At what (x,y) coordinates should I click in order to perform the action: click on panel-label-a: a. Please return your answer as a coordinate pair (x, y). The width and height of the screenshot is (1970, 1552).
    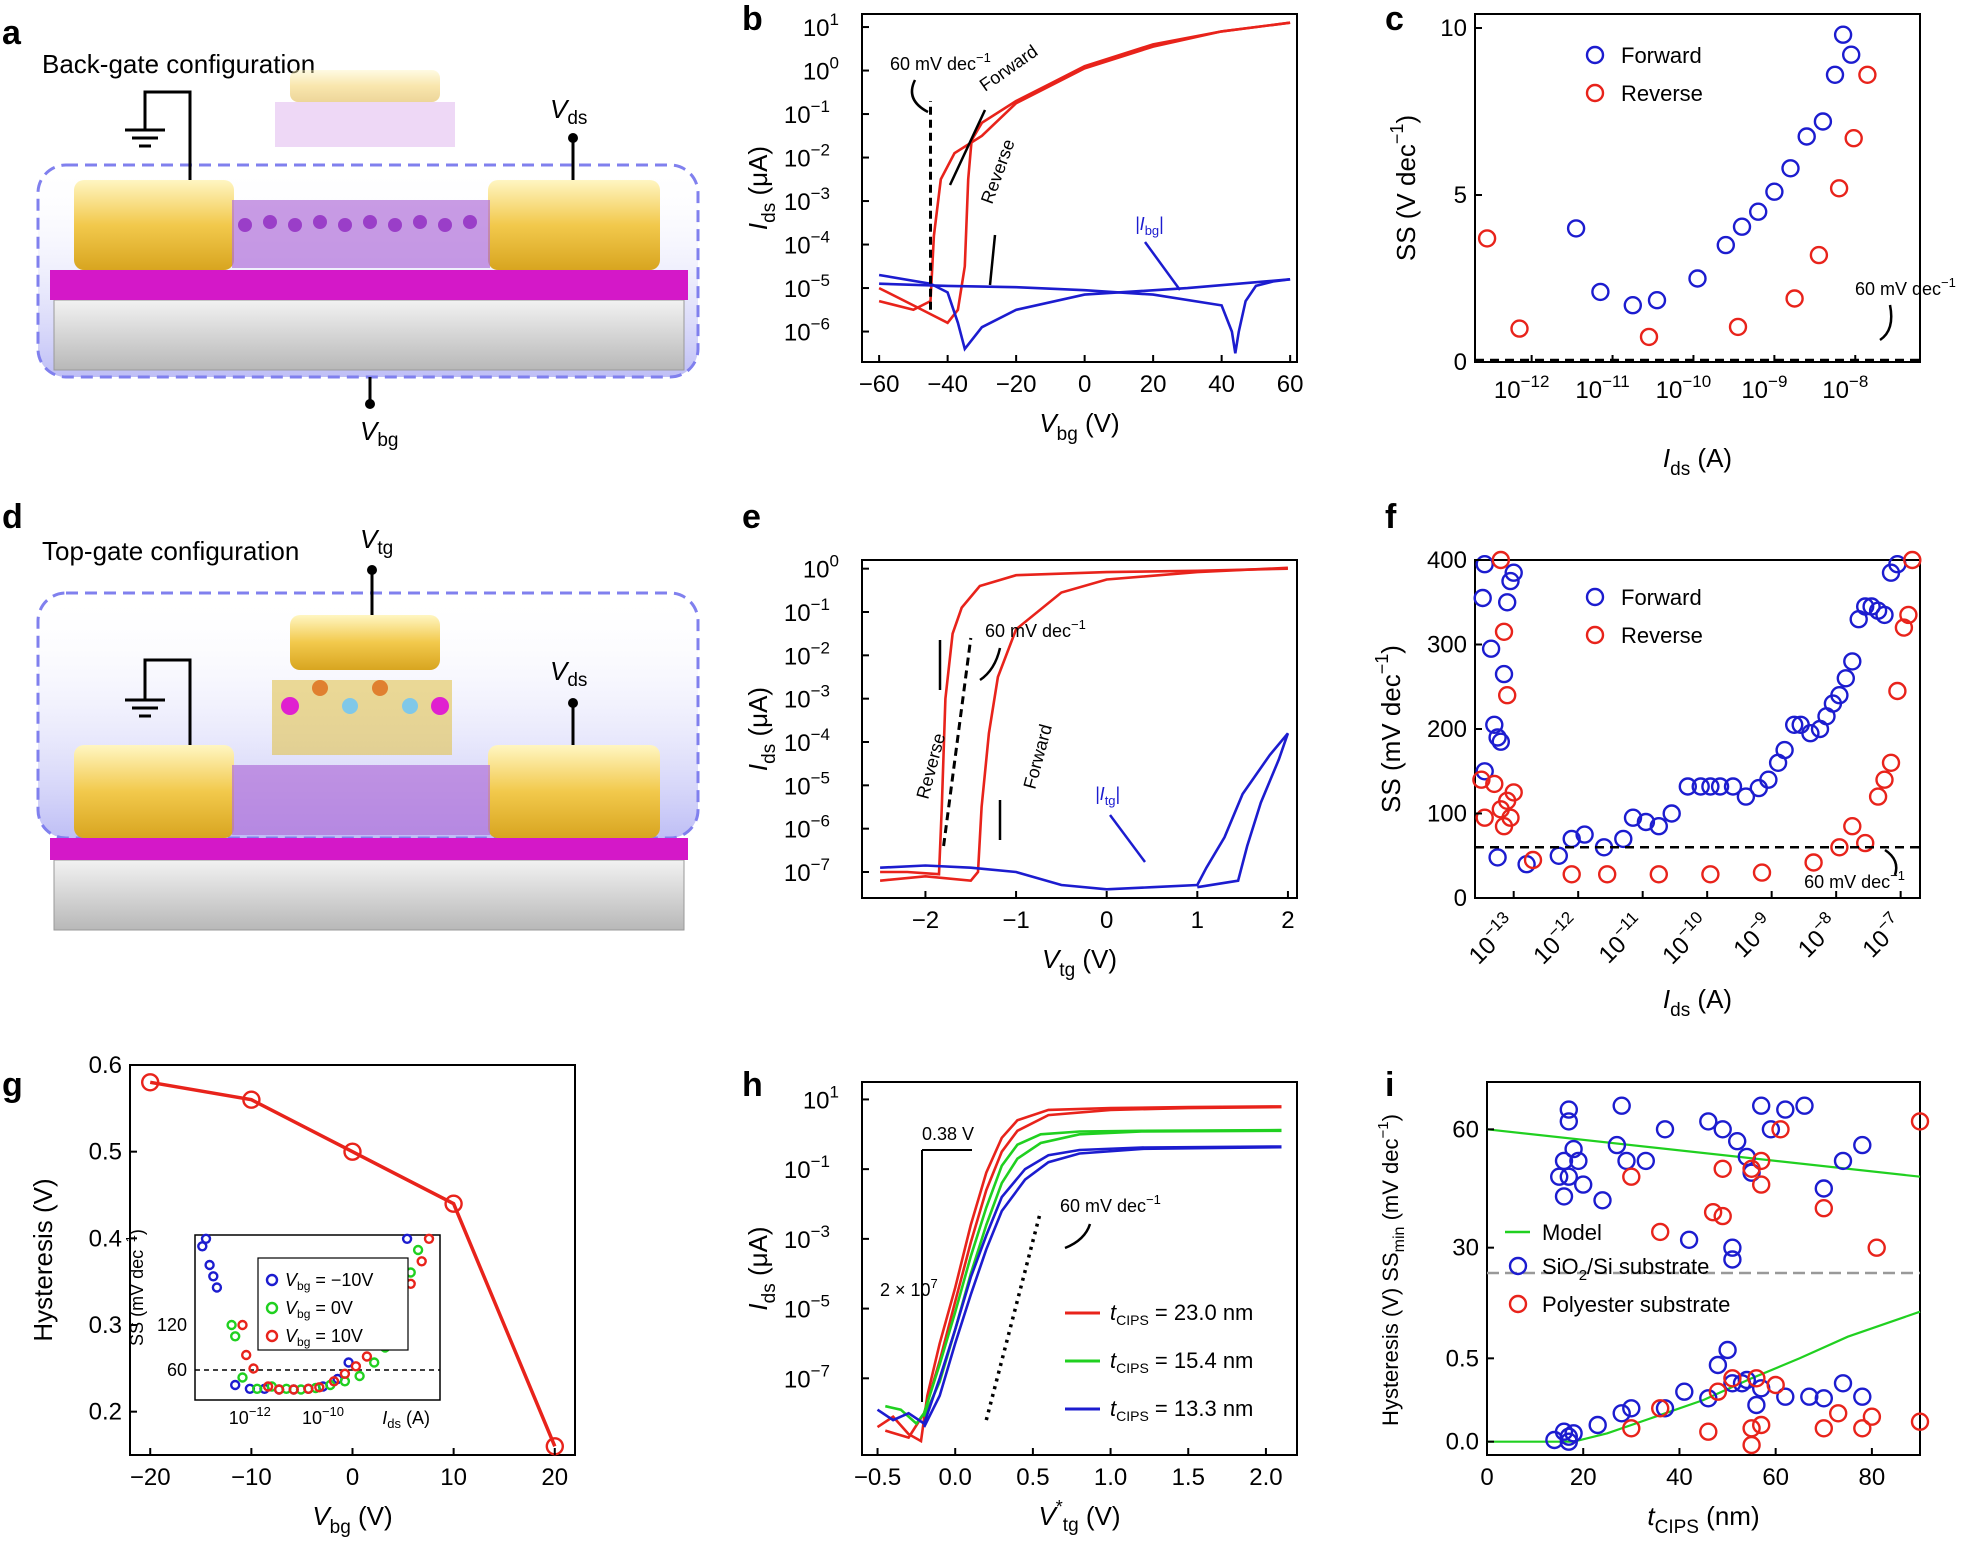
    Looking at the image, I should click on (12, 33).